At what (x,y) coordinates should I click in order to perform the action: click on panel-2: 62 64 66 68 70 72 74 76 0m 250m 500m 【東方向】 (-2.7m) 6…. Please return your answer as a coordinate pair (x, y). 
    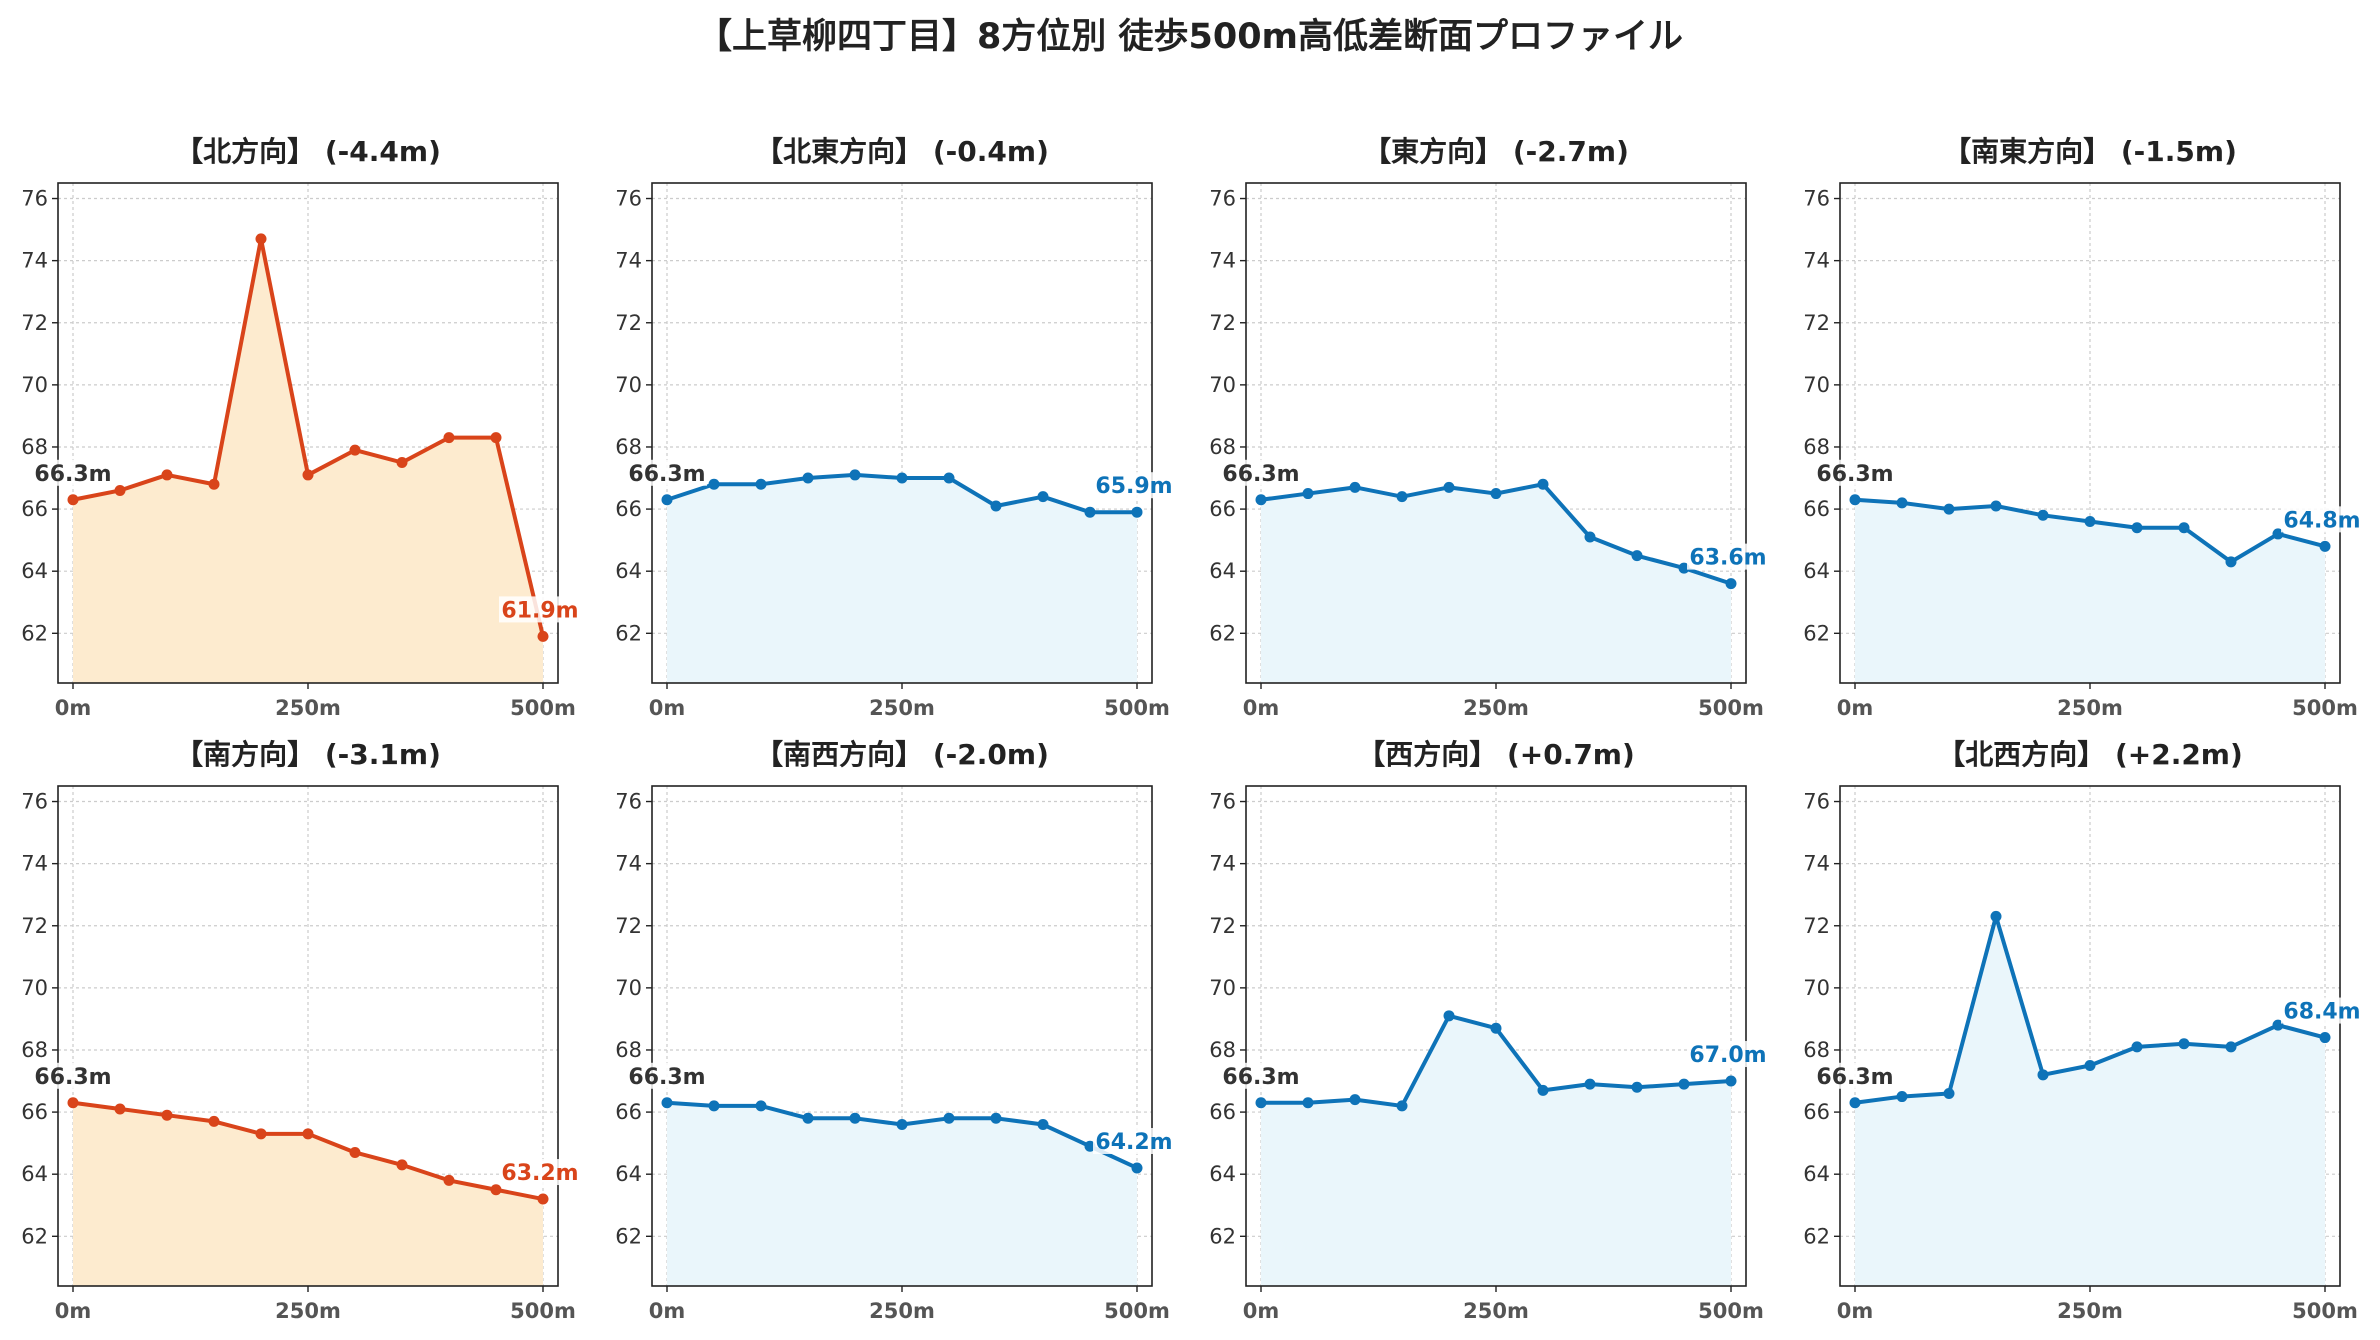
    Looking at the image, I should click on (1489, 427).